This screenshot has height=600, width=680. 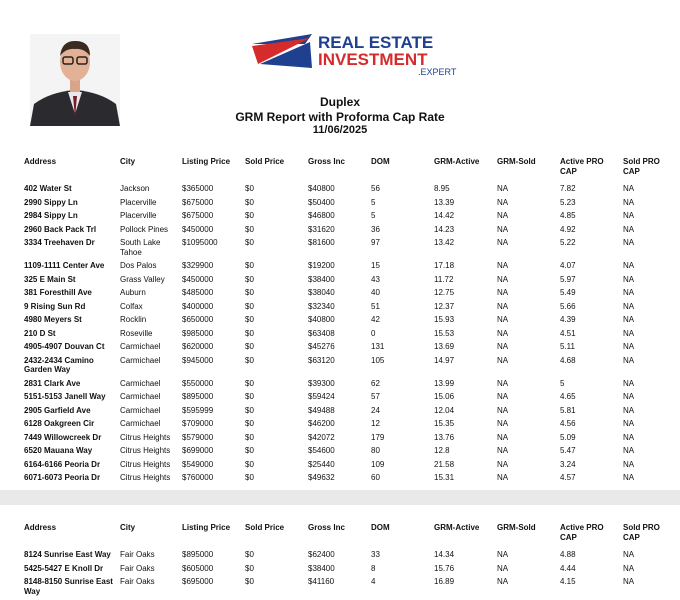 What do you see at coordinates (51, 215) in the screenshot?
I see `cell: 2984 Sippy Ln` at bounding box center [51, 215].